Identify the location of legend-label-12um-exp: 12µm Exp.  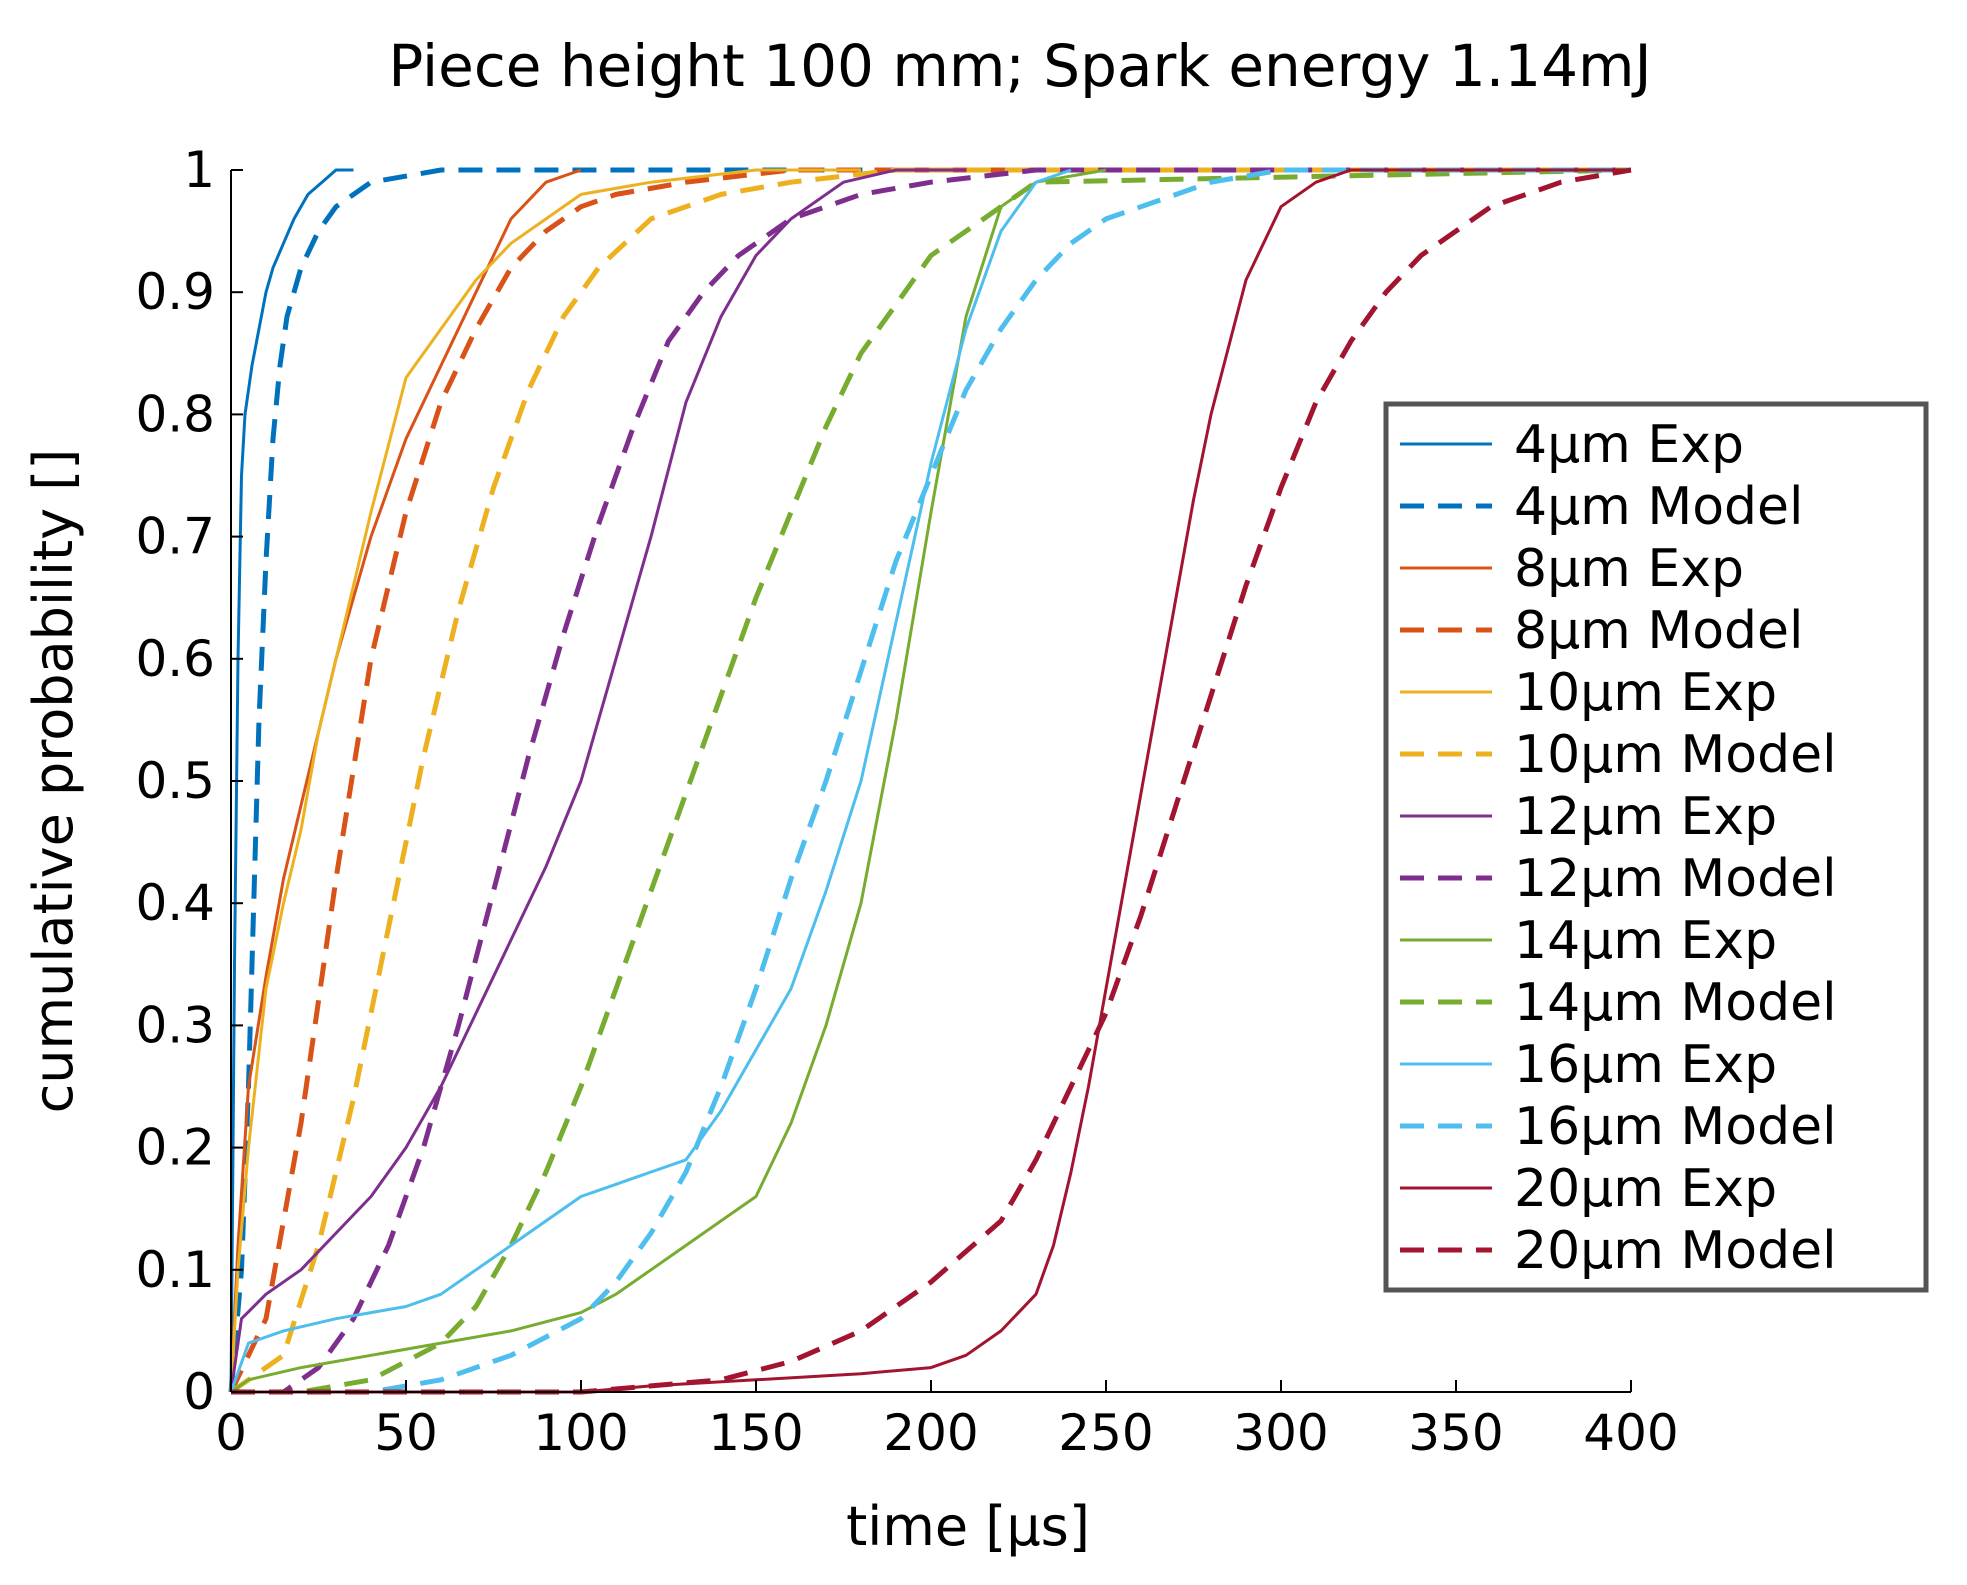
(1645, 817).